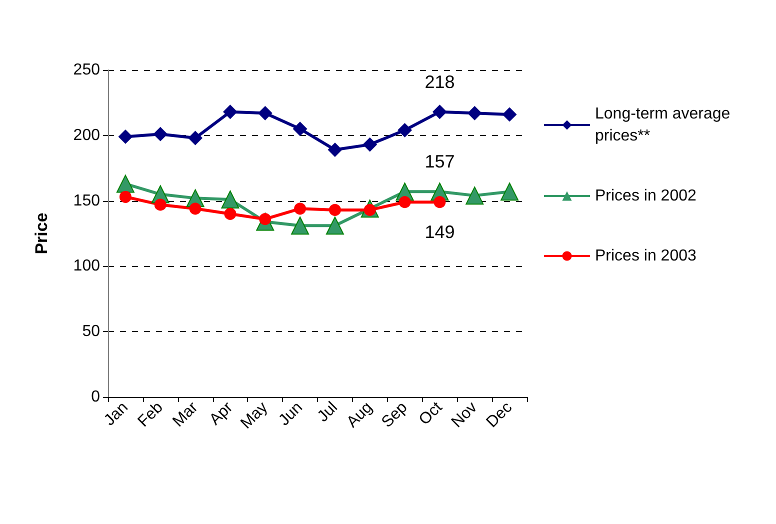 Image resolution: width=776 pixels, height=524 pixels. What do you see at coordinates (86, 135) in the screenshot?
I see `y-tick-label: 200` at bounding box center [86, 135].